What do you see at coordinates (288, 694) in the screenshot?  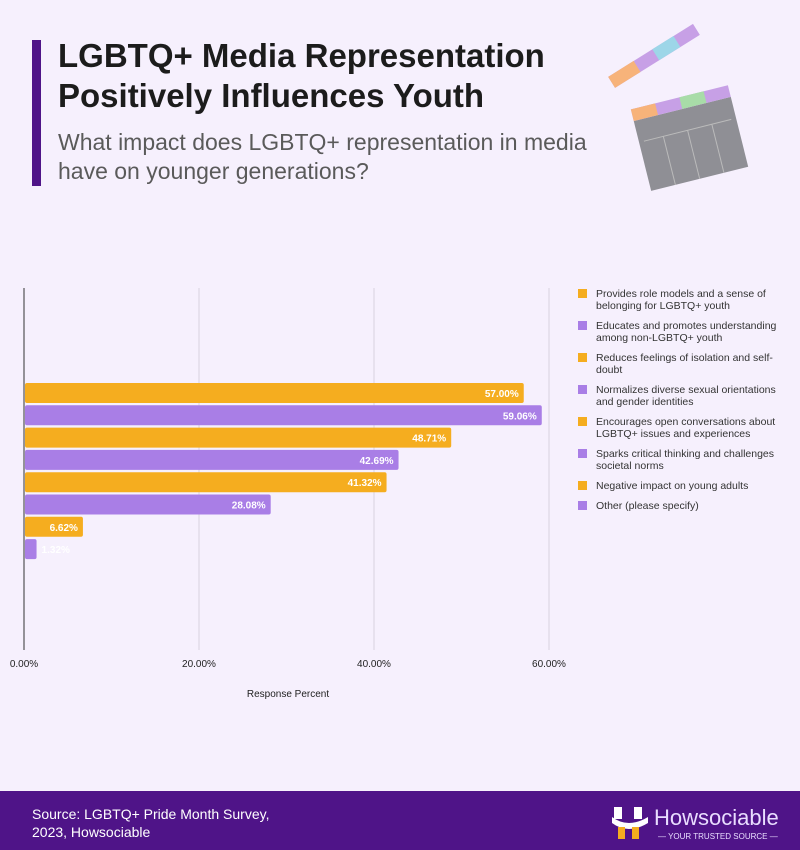 I see `x-axis-label: Response Percent` at bounding box center [288, 694].